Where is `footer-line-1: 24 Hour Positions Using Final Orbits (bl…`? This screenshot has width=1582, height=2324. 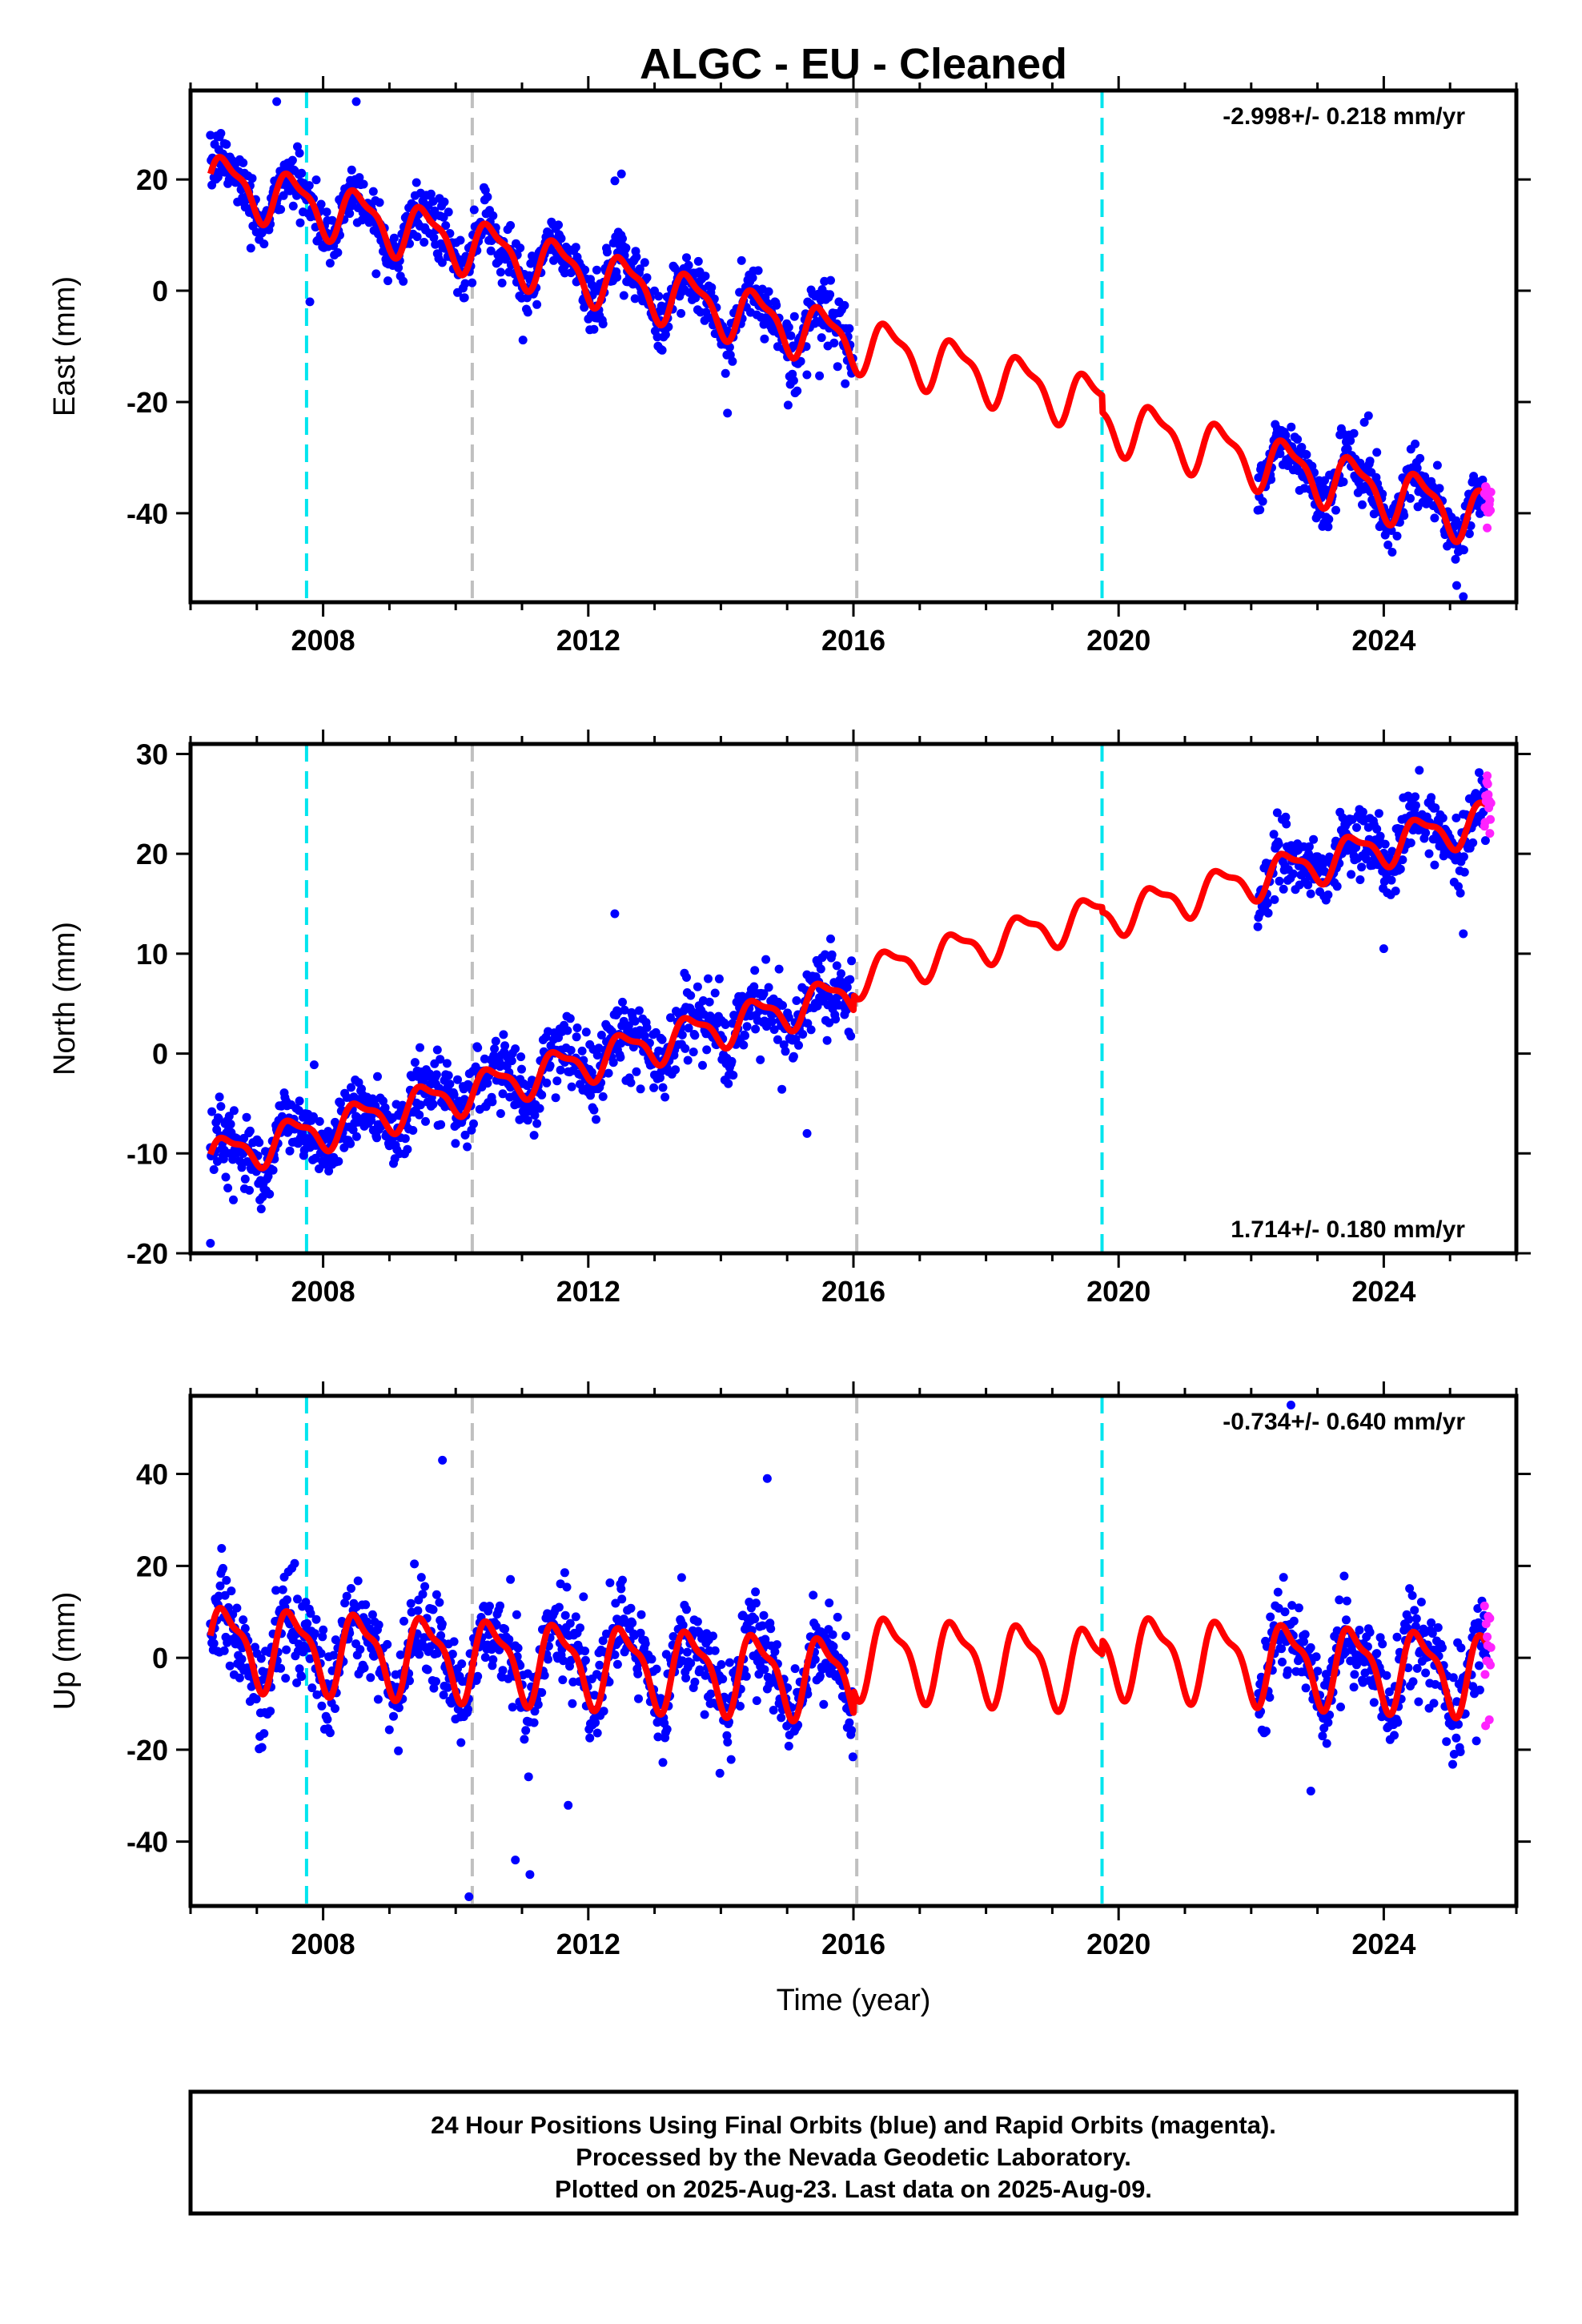
footer-line-1: 24 Hour Positions Using Final Orbits (bl… is located at coordinates (853, 2125).